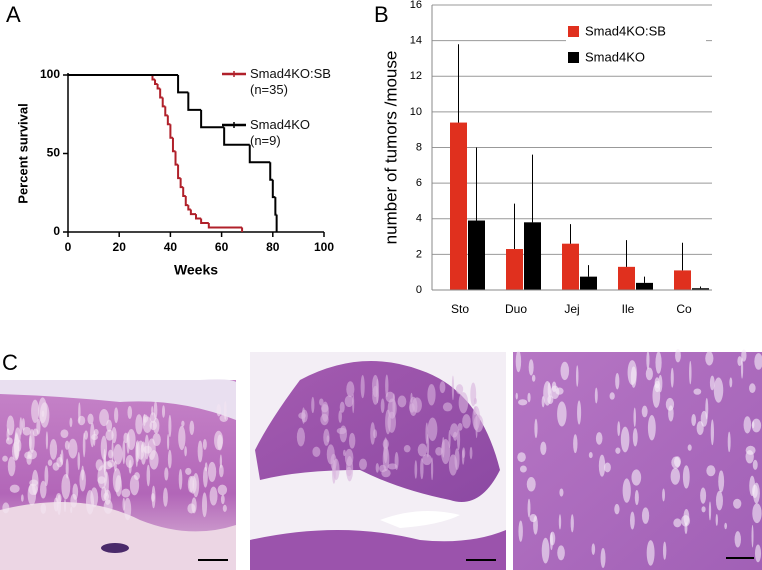  Describe the element at coordinates (571, 309) in the screenshot. I see `x-tick-label: Jej` at that location.